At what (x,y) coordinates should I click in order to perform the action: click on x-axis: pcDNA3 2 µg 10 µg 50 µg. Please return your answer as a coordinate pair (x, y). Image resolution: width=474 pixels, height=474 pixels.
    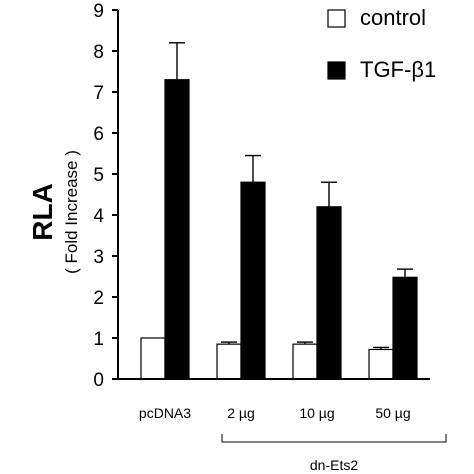
    Looking at the image, I should click on (274, 399).